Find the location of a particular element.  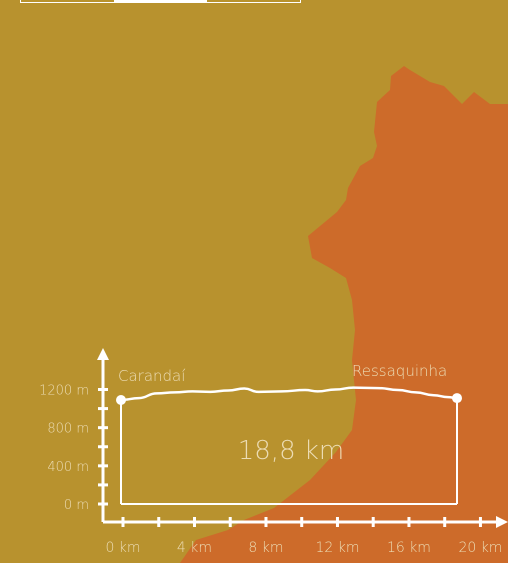

x-tick-label: 20 km is located at coordinates (480, 548).